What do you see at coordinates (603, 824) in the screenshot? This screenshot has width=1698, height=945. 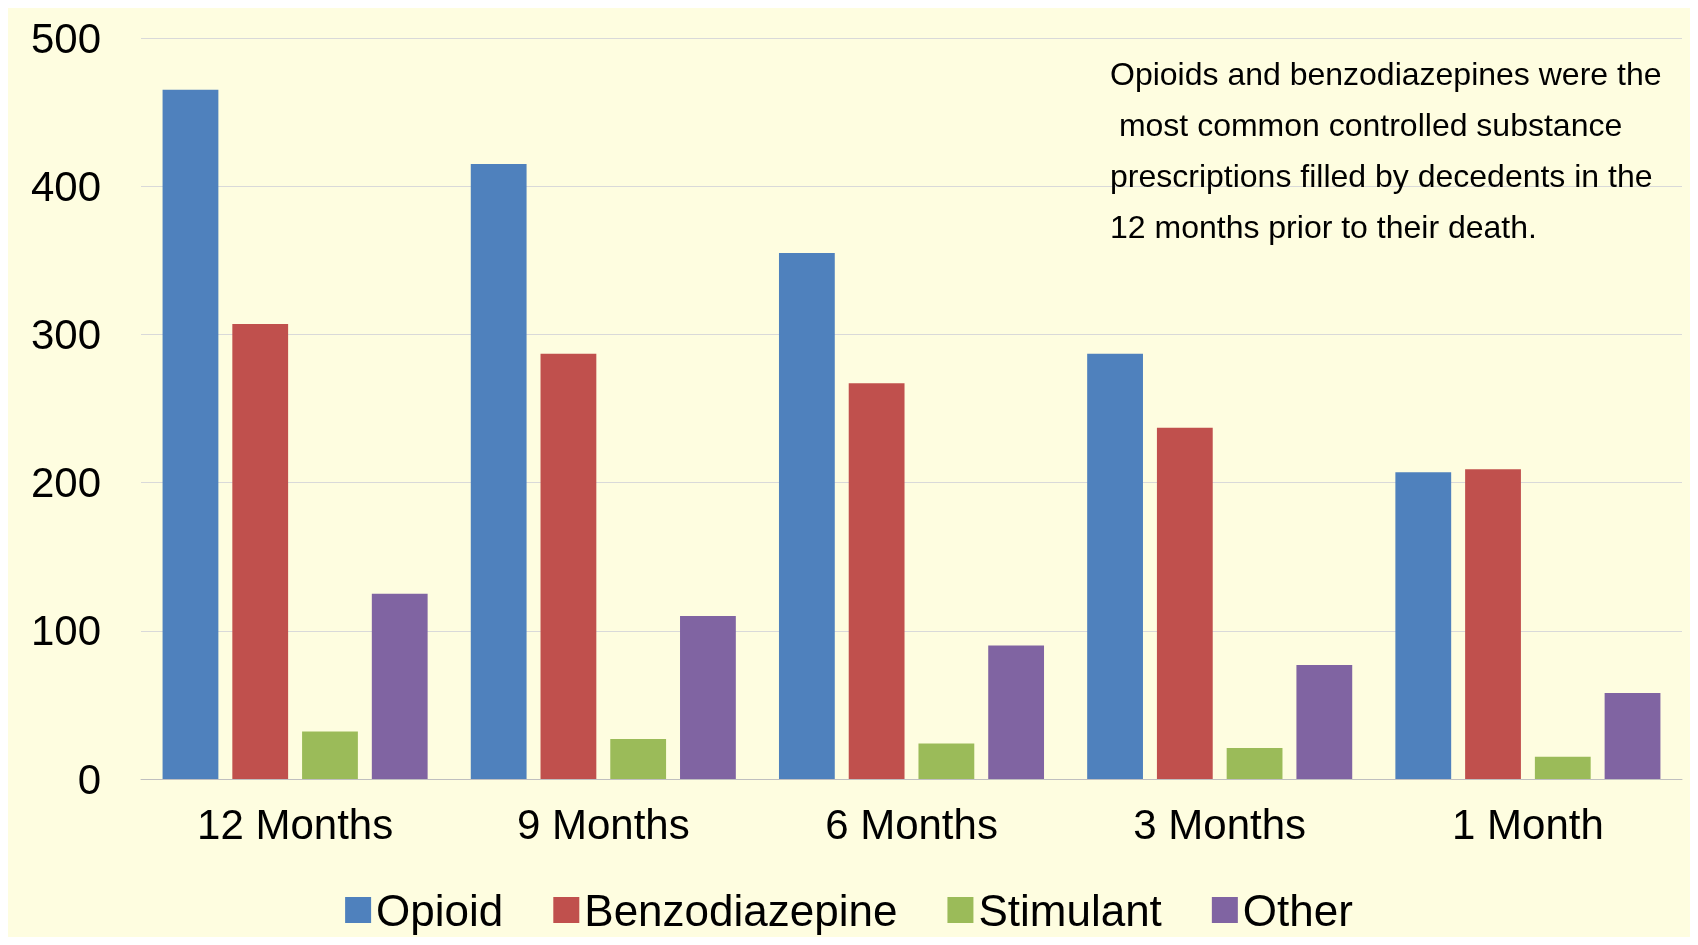 I see `x-tick-label: 9 Months` at bounding box center [603, 824].